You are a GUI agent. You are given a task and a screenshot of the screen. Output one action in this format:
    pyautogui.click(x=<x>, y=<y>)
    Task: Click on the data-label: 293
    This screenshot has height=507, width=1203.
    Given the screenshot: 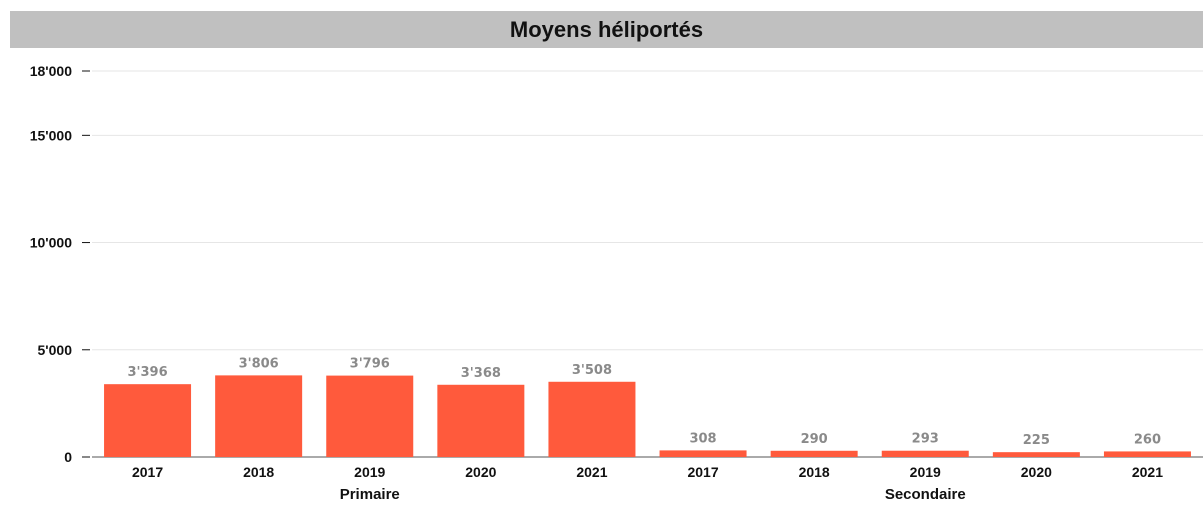 What is the action you would take?
    pyautogui.click(x=925, y=439)
    